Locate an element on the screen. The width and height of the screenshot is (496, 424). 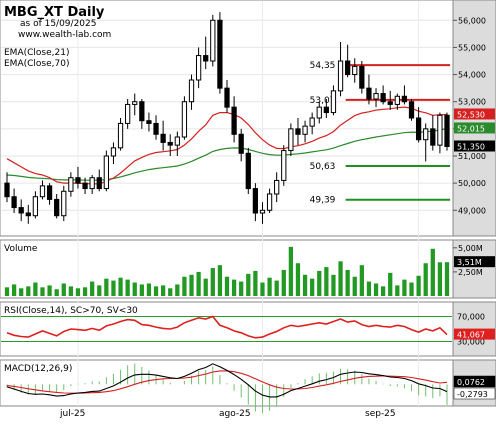
timeframe-text: Daily is located at coordinates (85, 12).